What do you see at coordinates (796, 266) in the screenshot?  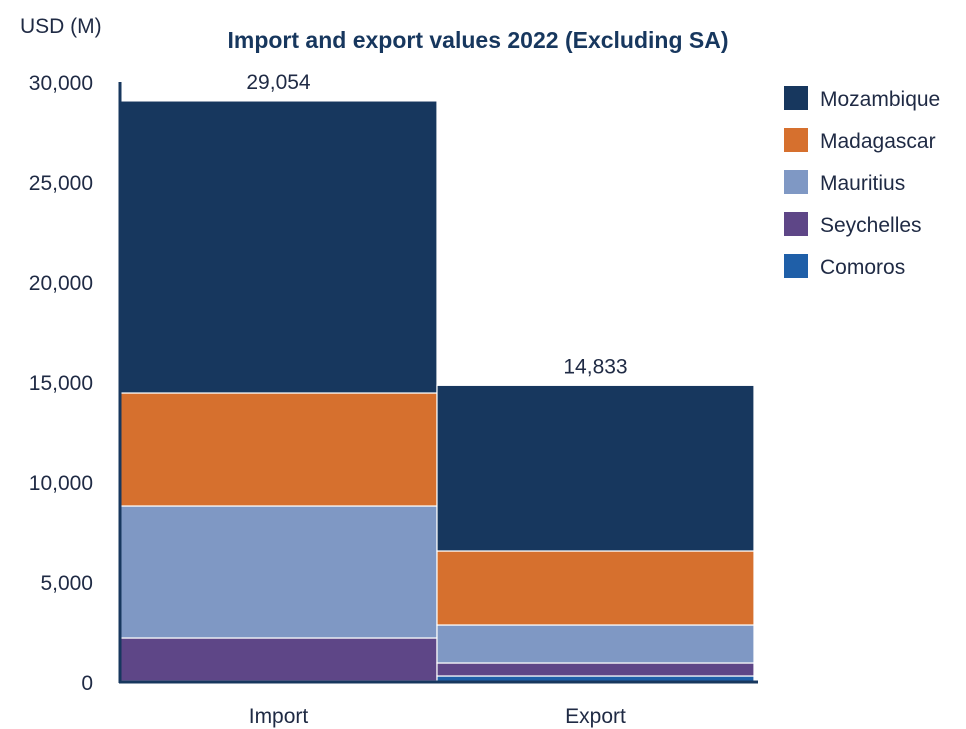 I see `legend-swatch-comoros` at bounding box center [796, 266].